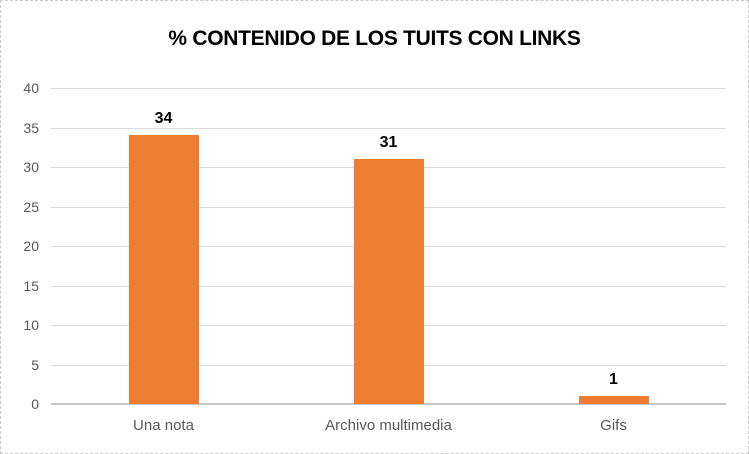 The image size is (749, 454). I want to click on y-axis-tick-label: 5, so click(35, 364).